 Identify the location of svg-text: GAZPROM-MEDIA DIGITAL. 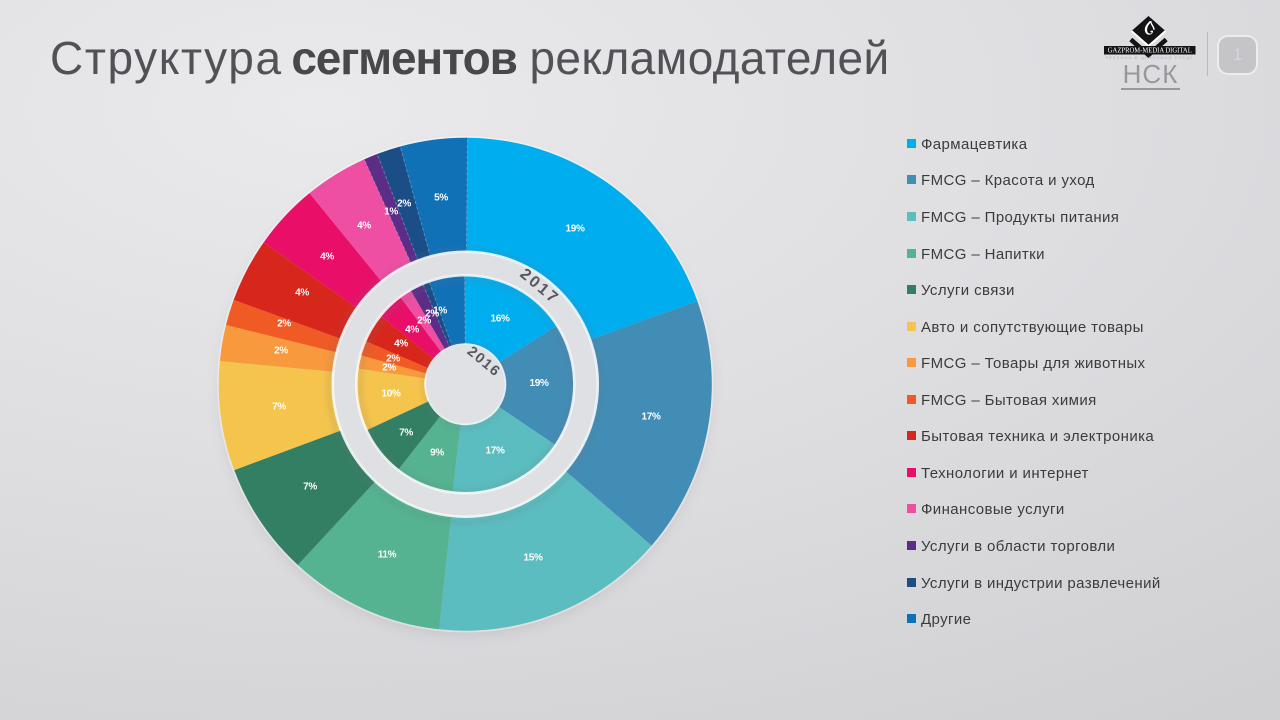
(1150, 51).